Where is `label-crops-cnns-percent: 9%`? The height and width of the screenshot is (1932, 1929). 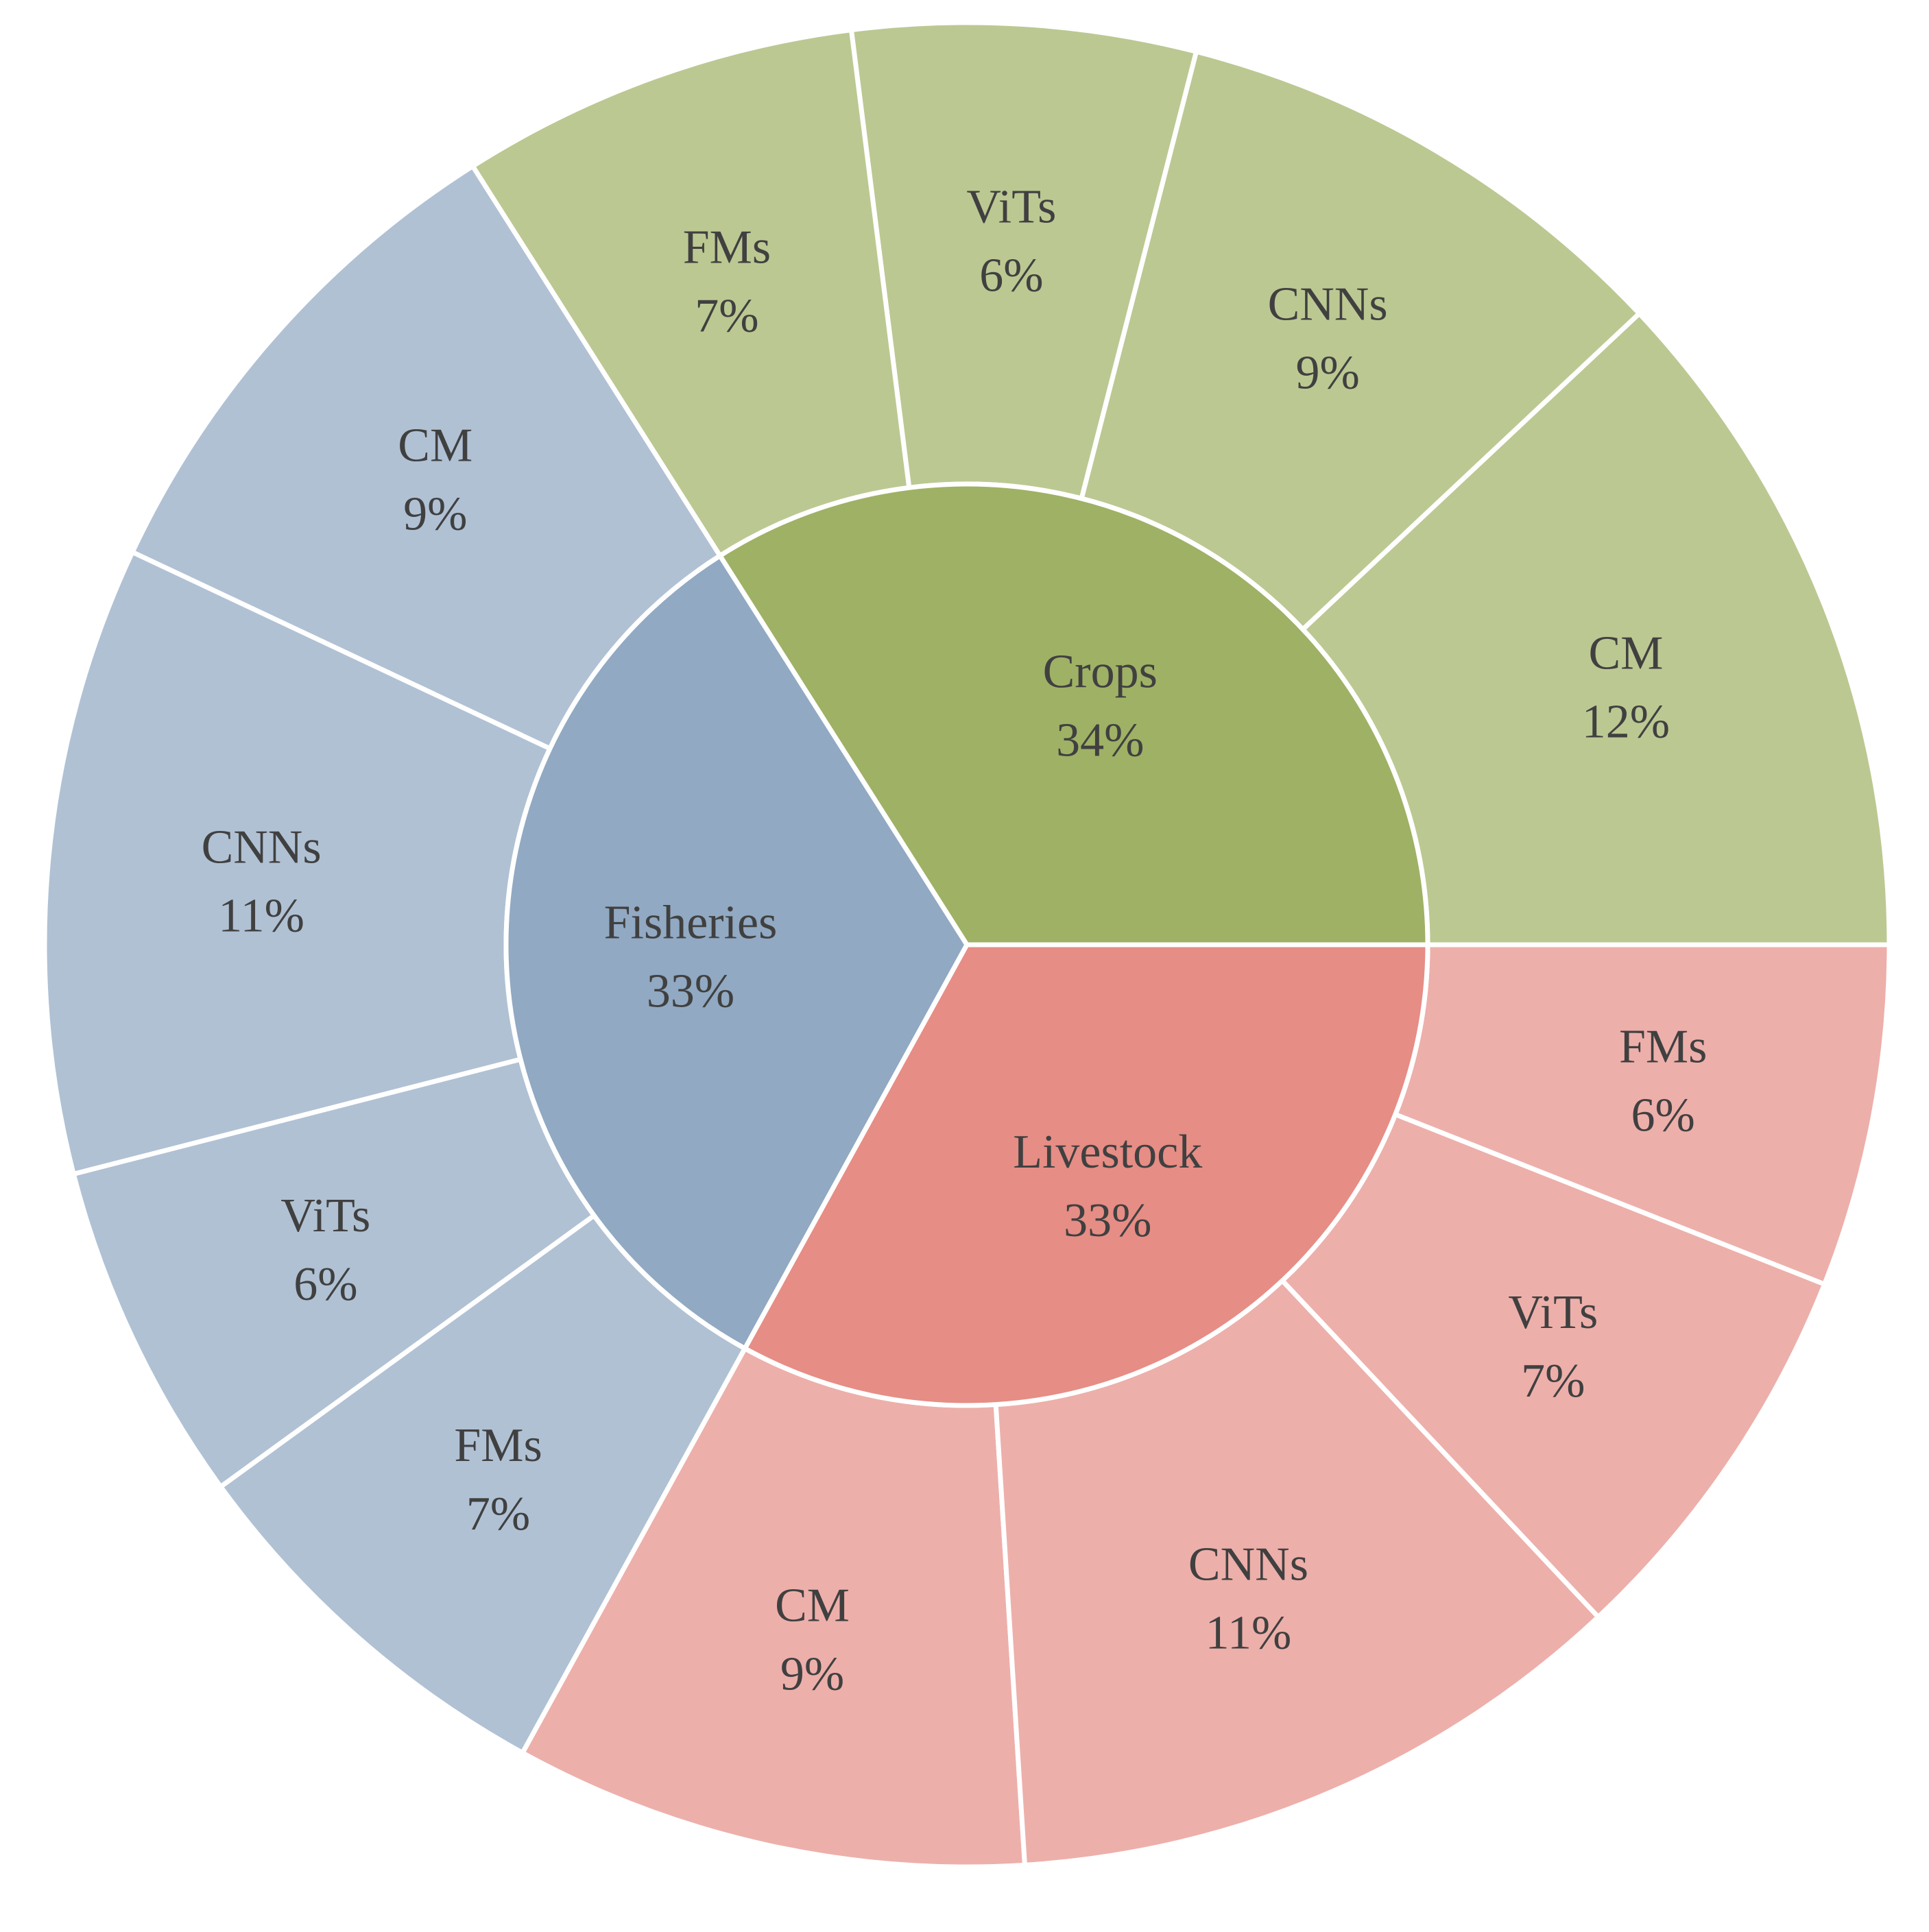
label-crops-cnns-percent: 9% is located at coordinates (1327, 372).